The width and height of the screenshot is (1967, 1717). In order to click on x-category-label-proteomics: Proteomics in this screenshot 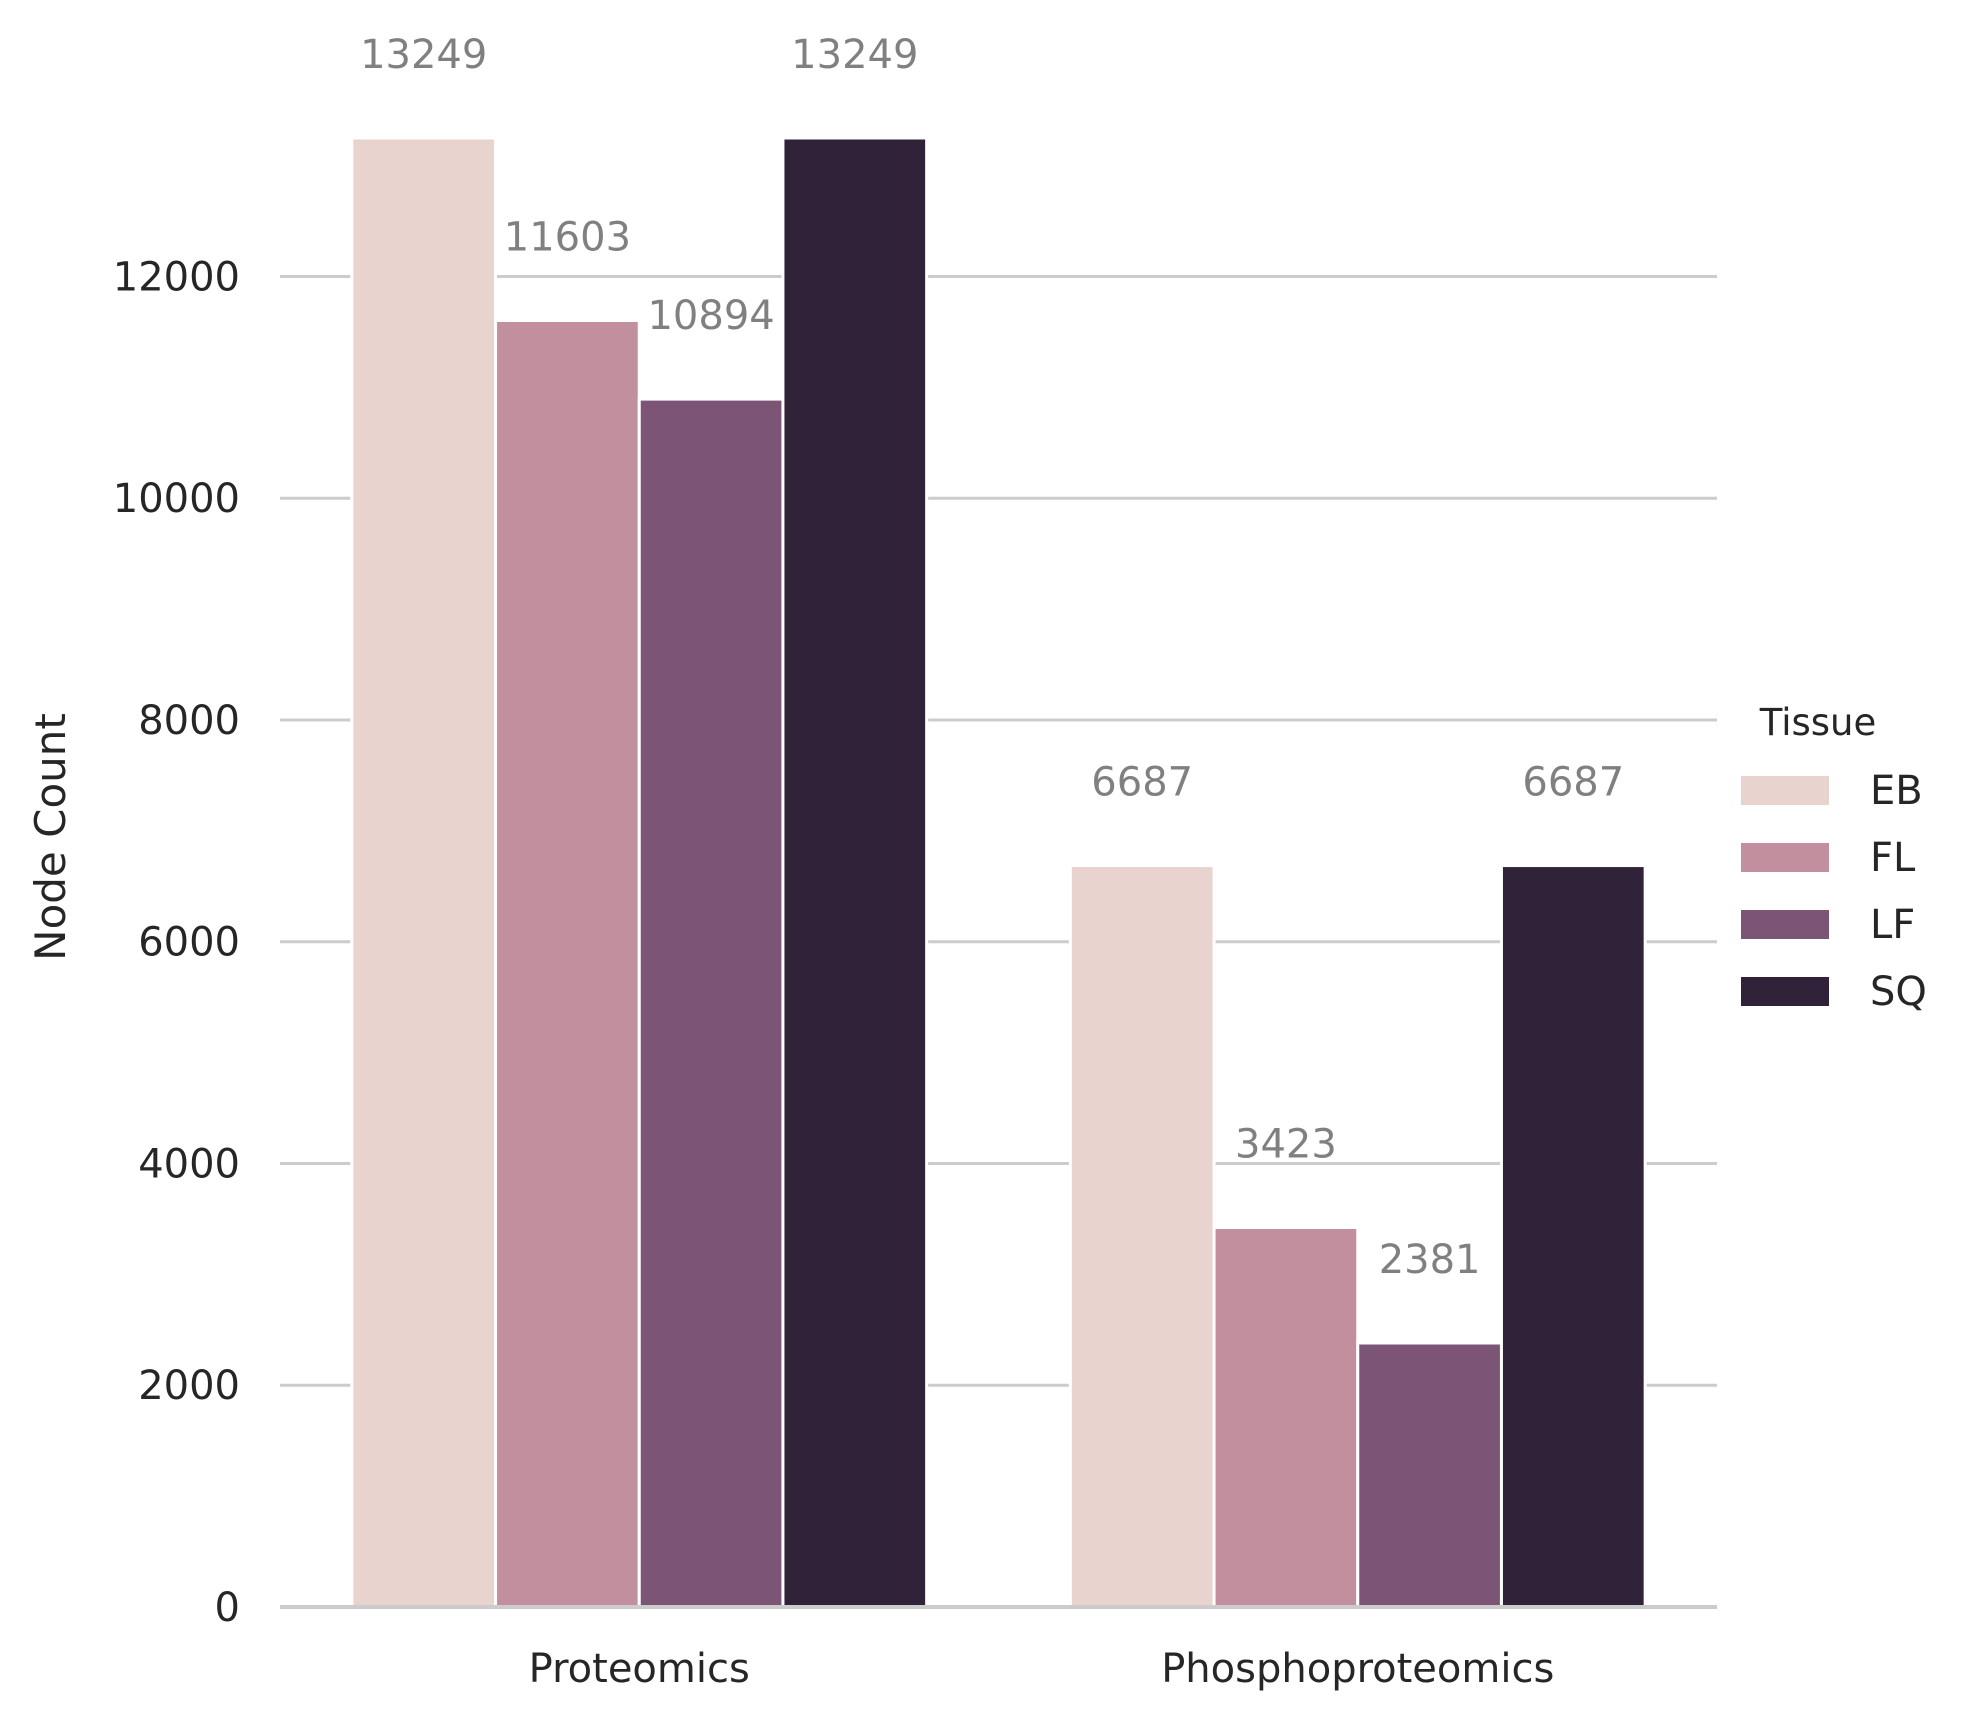, I will do `click(639, 1669)`.